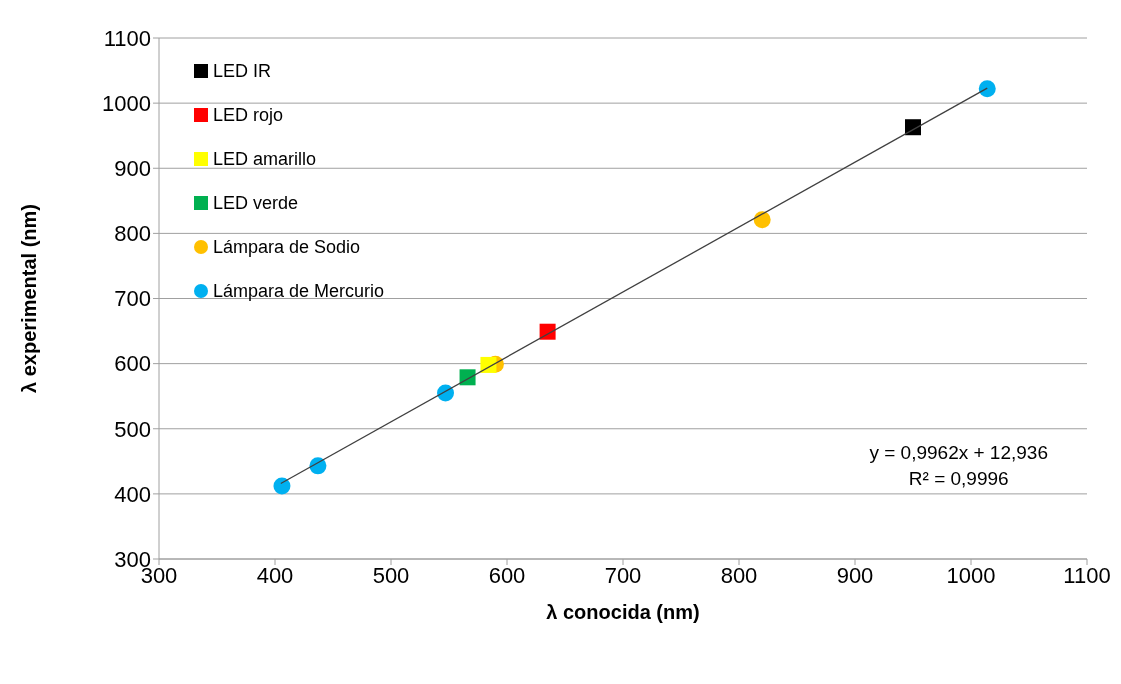 The height and width of the screenshot is (684, 1121). What do you see at coordinates (132, 494) in the screenshot?
I see `y-tick-label: 400` at bounding box center [132, 494].